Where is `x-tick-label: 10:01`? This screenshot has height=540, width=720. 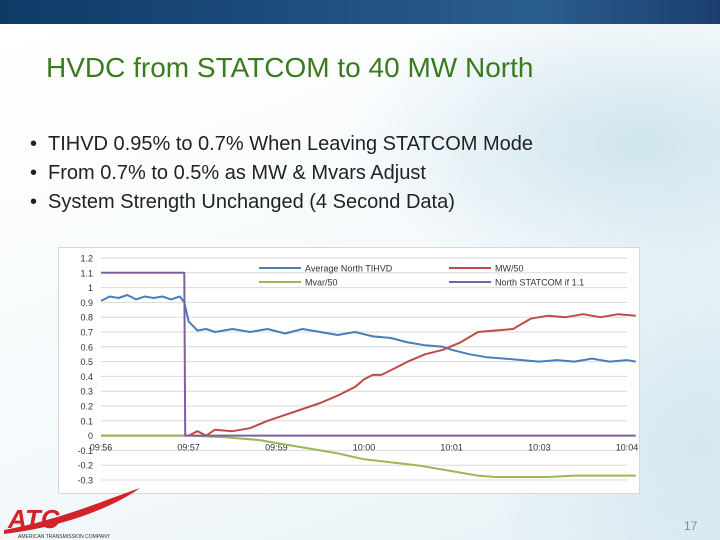 x-tick-label: 10:01 is located at coordinates (451, 448).